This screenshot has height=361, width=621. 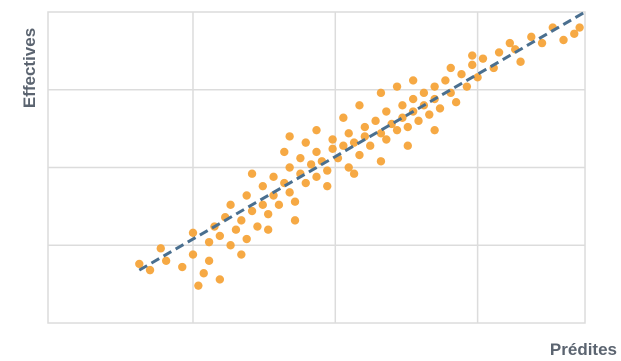 I want to click on y-axis-label: Effectives, so click(x=29, y=68).